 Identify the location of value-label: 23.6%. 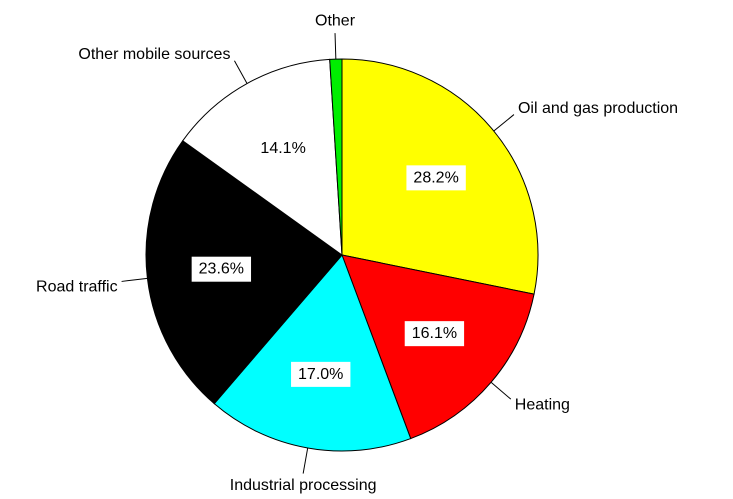
(221, 269).